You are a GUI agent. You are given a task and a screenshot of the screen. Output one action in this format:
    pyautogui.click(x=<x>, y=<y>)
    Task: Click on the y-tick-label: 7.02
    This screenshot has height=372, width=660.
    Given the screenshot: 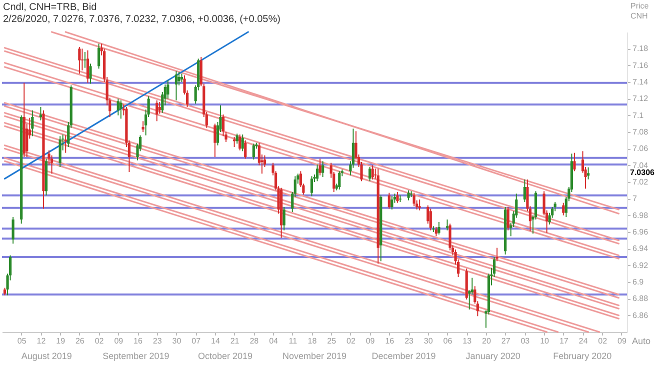 What is the action you would take?
    pyautogui.click(x=640, y=182)
    